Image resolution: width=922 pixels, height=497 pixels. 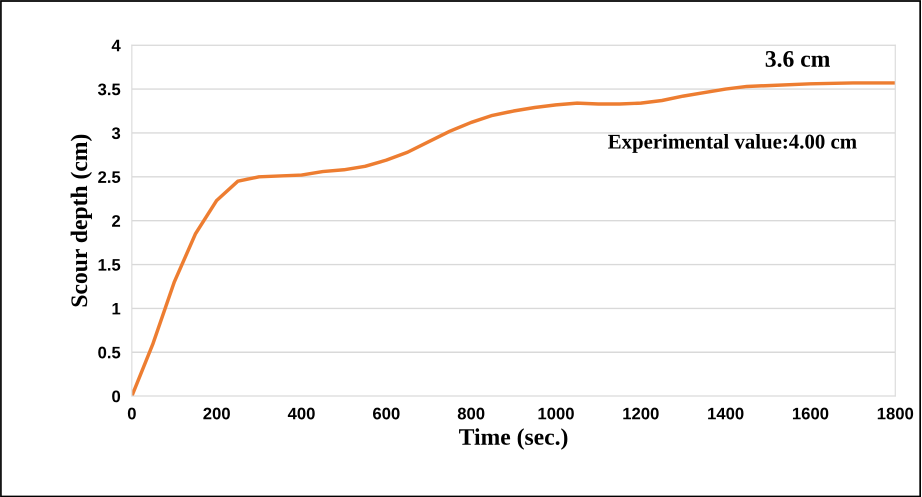 What do you see at coordinates (116, 133) in the screenshot?
I see `y-tick-label: 3` at bounding box center [116, 133].